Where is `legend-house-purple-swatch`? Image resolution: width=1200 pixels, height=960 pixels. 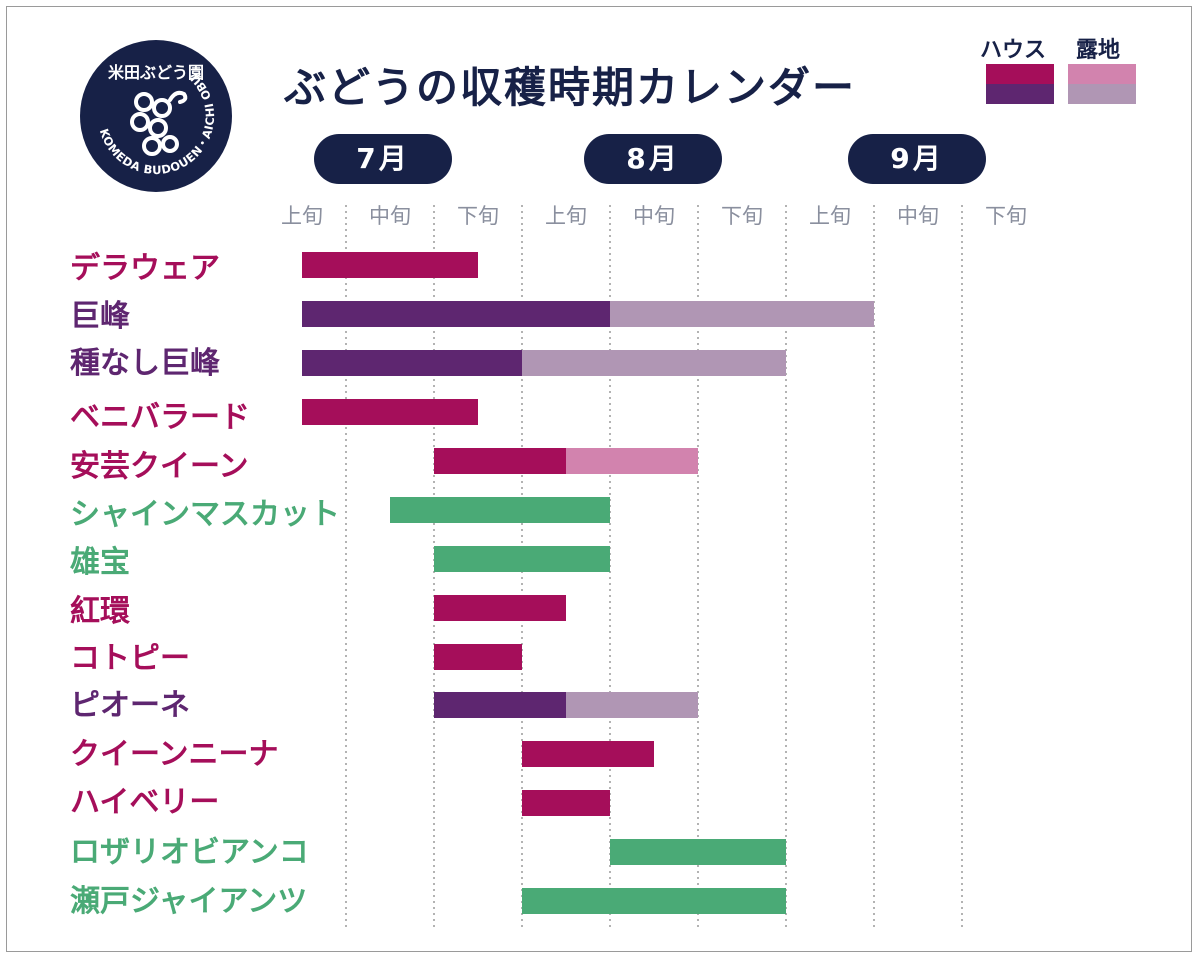
legend-house-purple-swatch is located at coordinates (1020, 94).